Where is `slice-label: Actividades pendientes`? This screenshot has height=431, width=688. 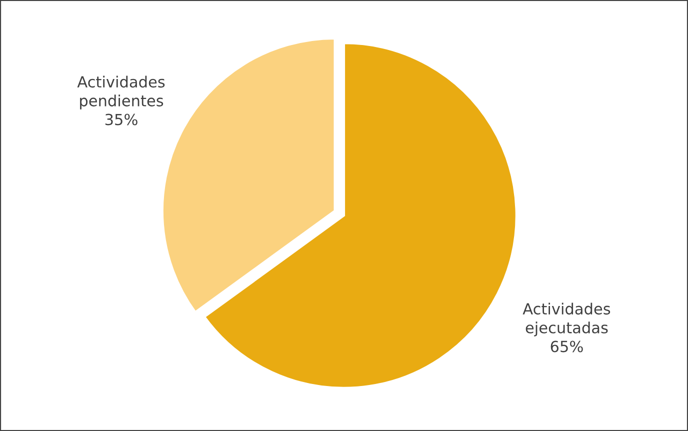
slice-label: Actividades pendientes is located at coordinates (121, 93).